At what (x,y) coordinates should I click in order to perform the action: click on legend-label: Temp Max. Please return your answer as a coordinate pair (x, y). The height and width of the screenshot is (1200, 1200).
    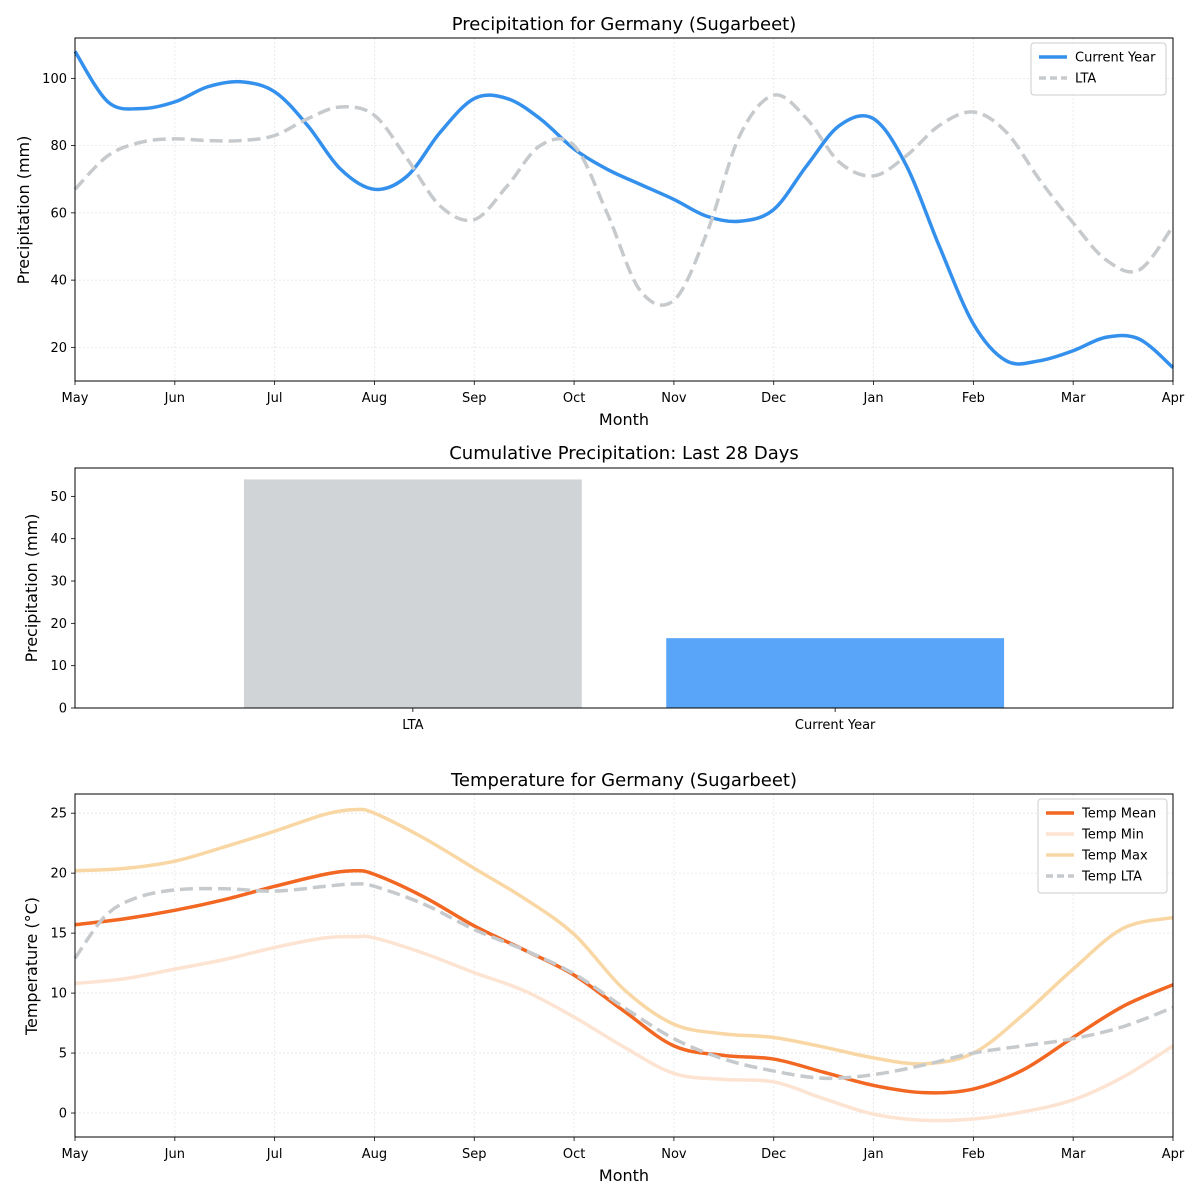
    Looking at the image, I should click on (1114, 856).